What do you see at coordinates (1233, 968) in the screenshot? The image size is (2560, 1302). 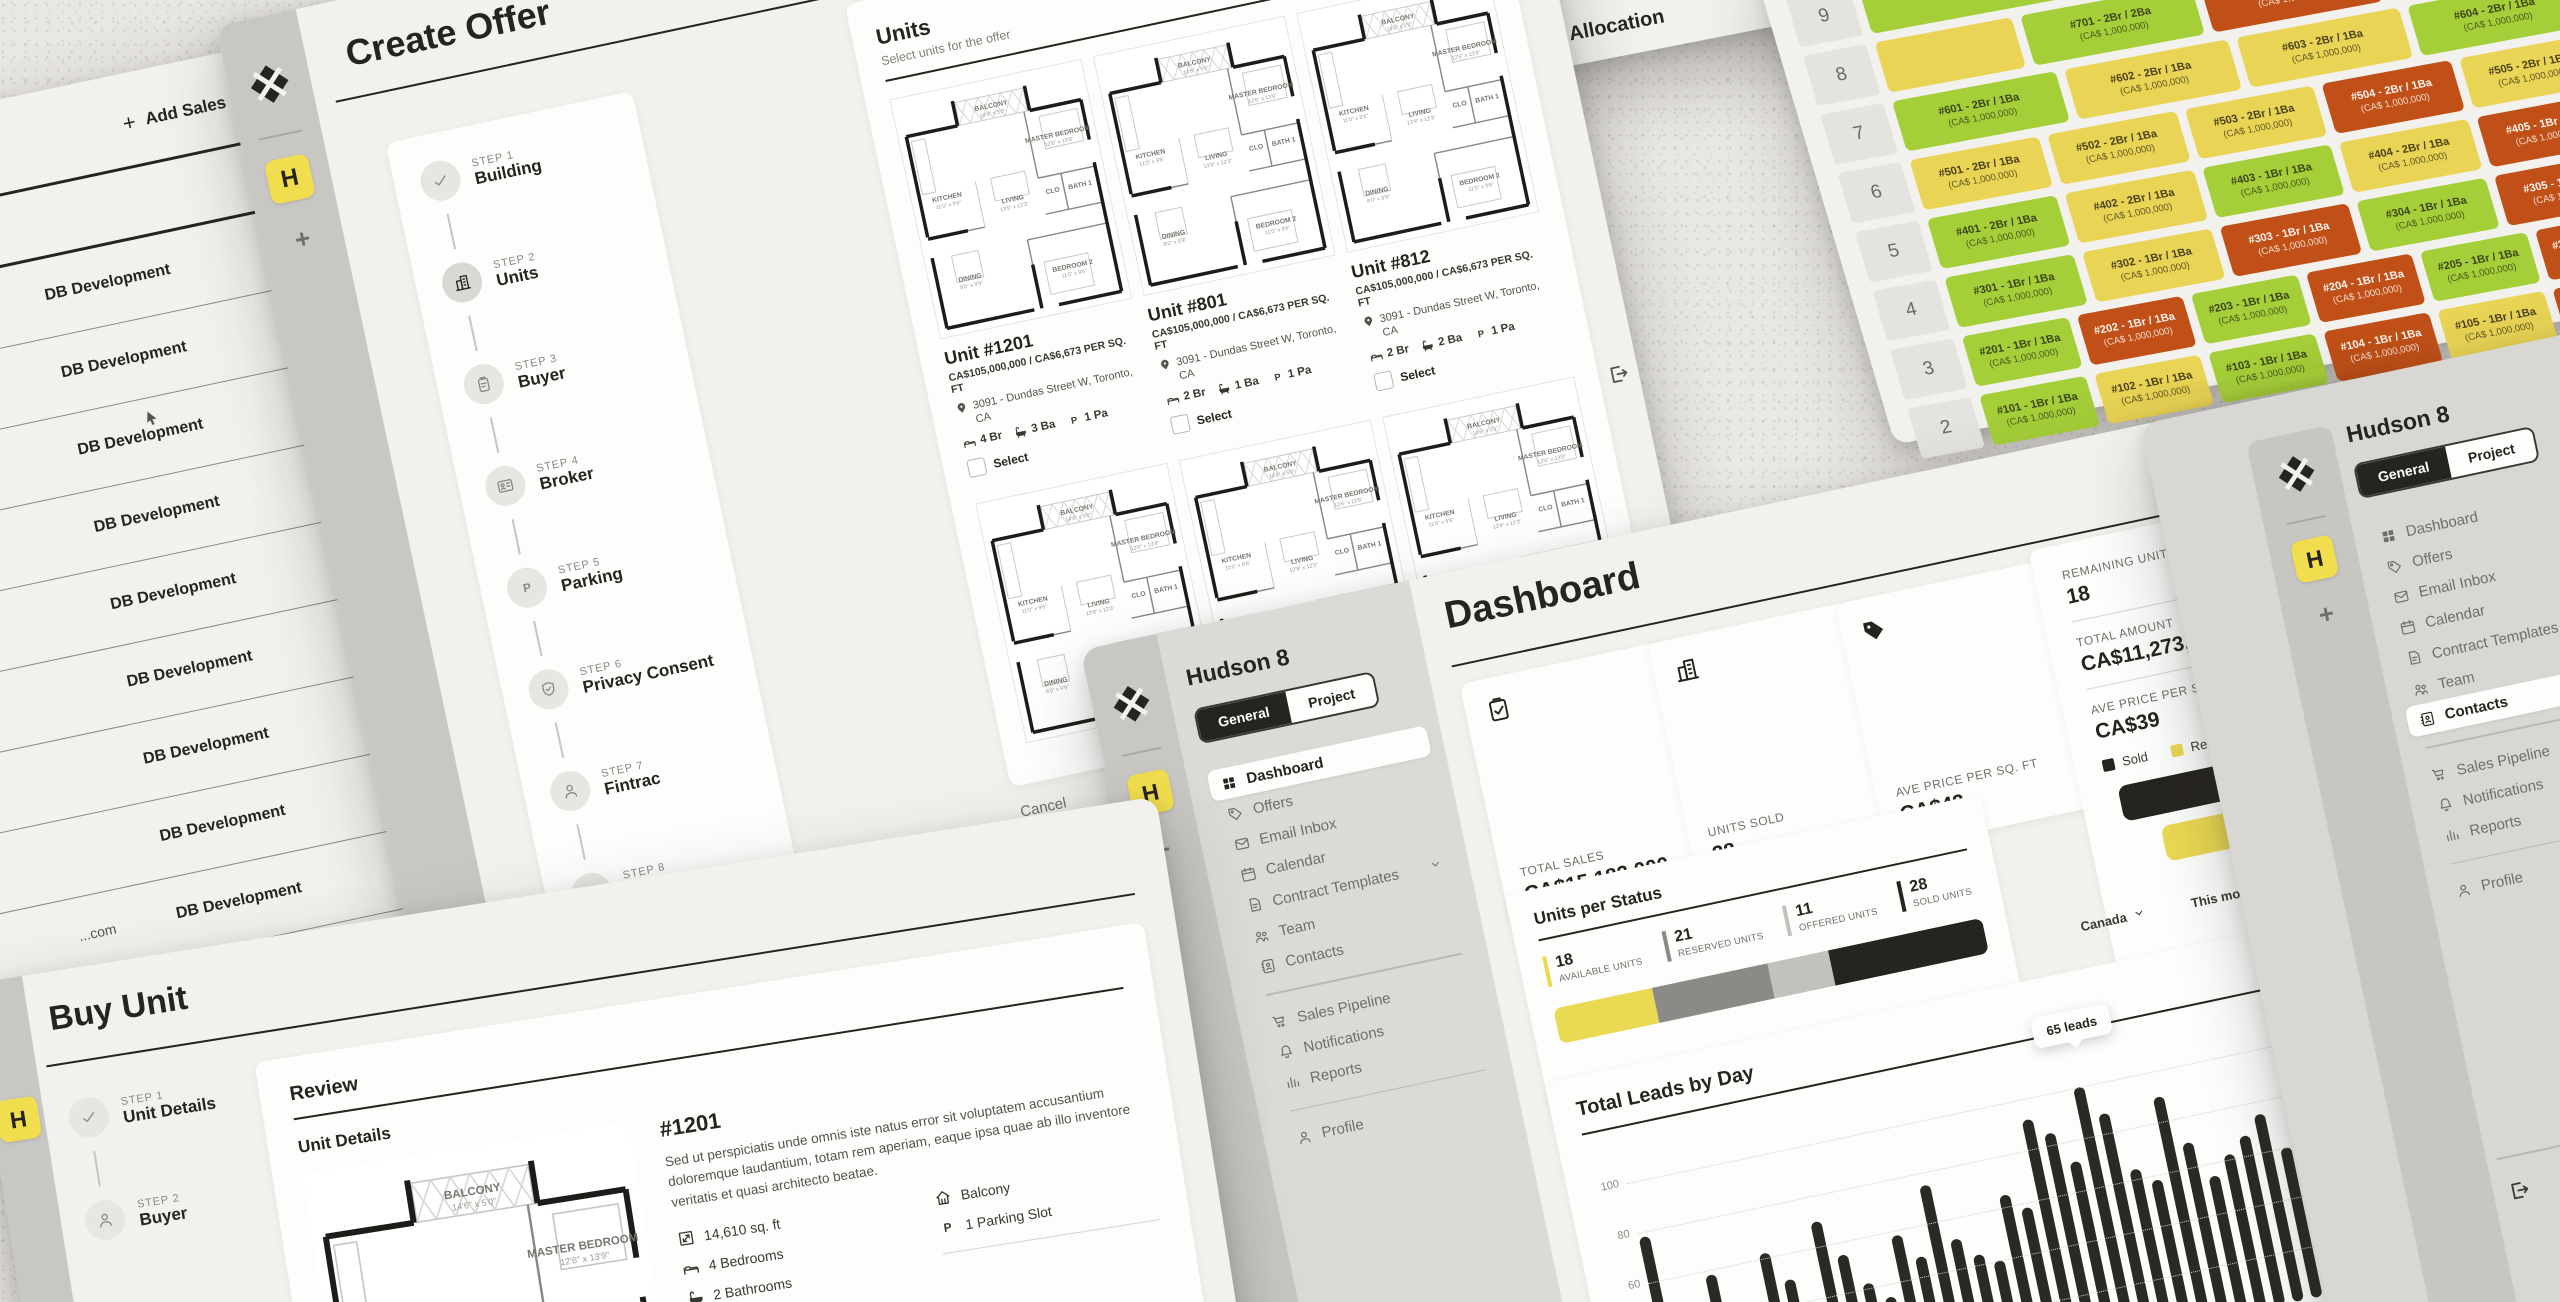 I see `workspace-rail: H +` at bounding box center [1233, 968].